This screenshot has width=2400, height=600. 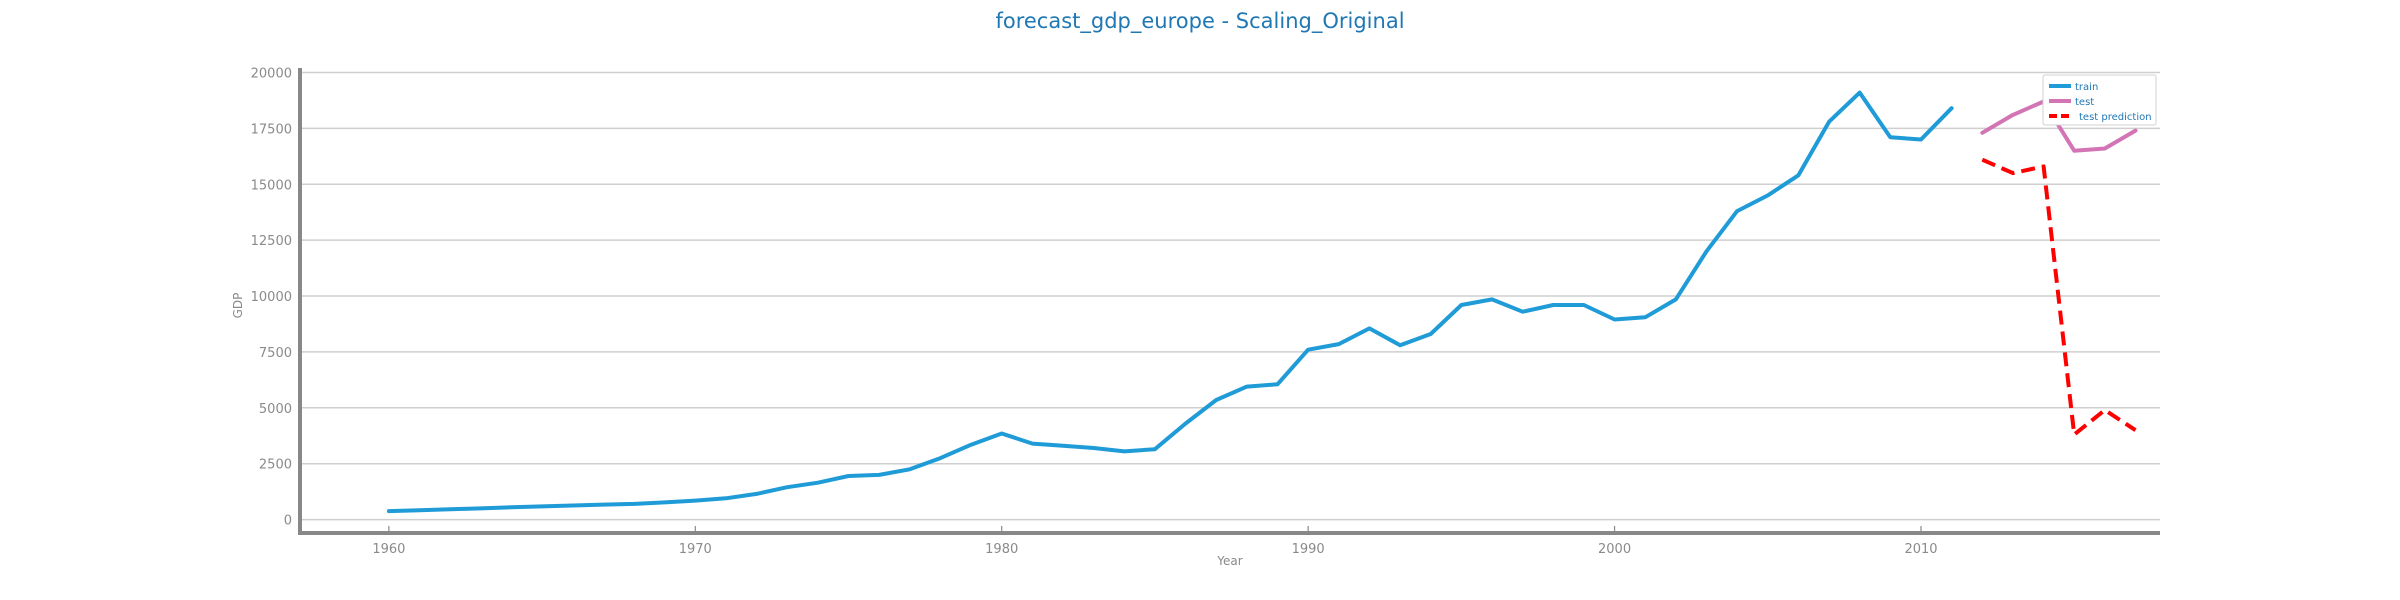 What do you see at coordinates (1229, 561) in the screenshot?
I see `x-axis-label: Year` at bounding box center [1229, 561].